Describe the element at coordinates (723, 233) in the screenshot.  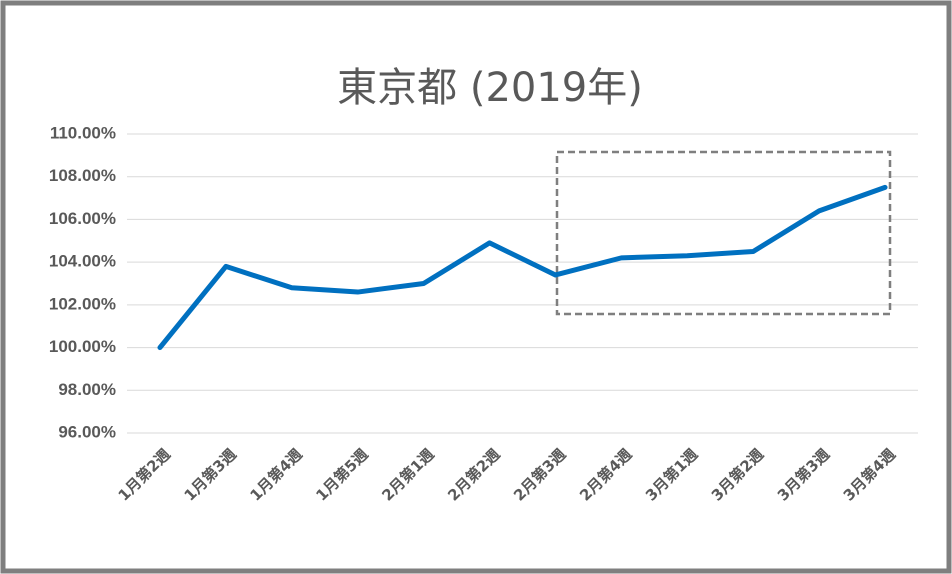
I see `highlight-box` at that location.